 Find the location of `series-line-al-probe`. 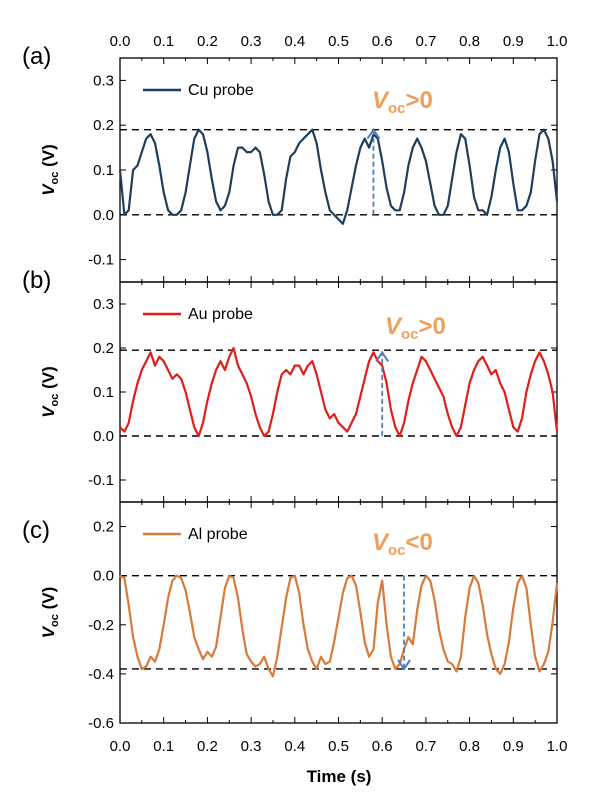

series-line-al-probe is located at coordinates (339, 626).